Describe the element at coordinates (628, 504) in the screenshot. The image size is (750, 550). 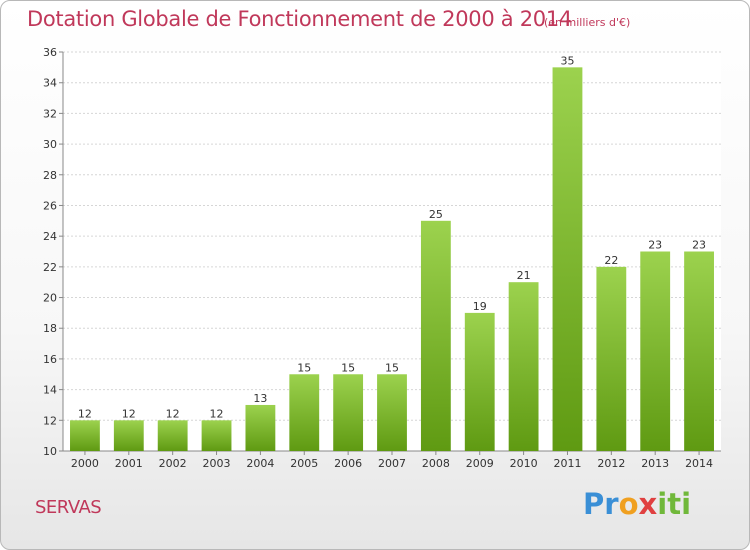
I see `logo-letter: o` at that location.